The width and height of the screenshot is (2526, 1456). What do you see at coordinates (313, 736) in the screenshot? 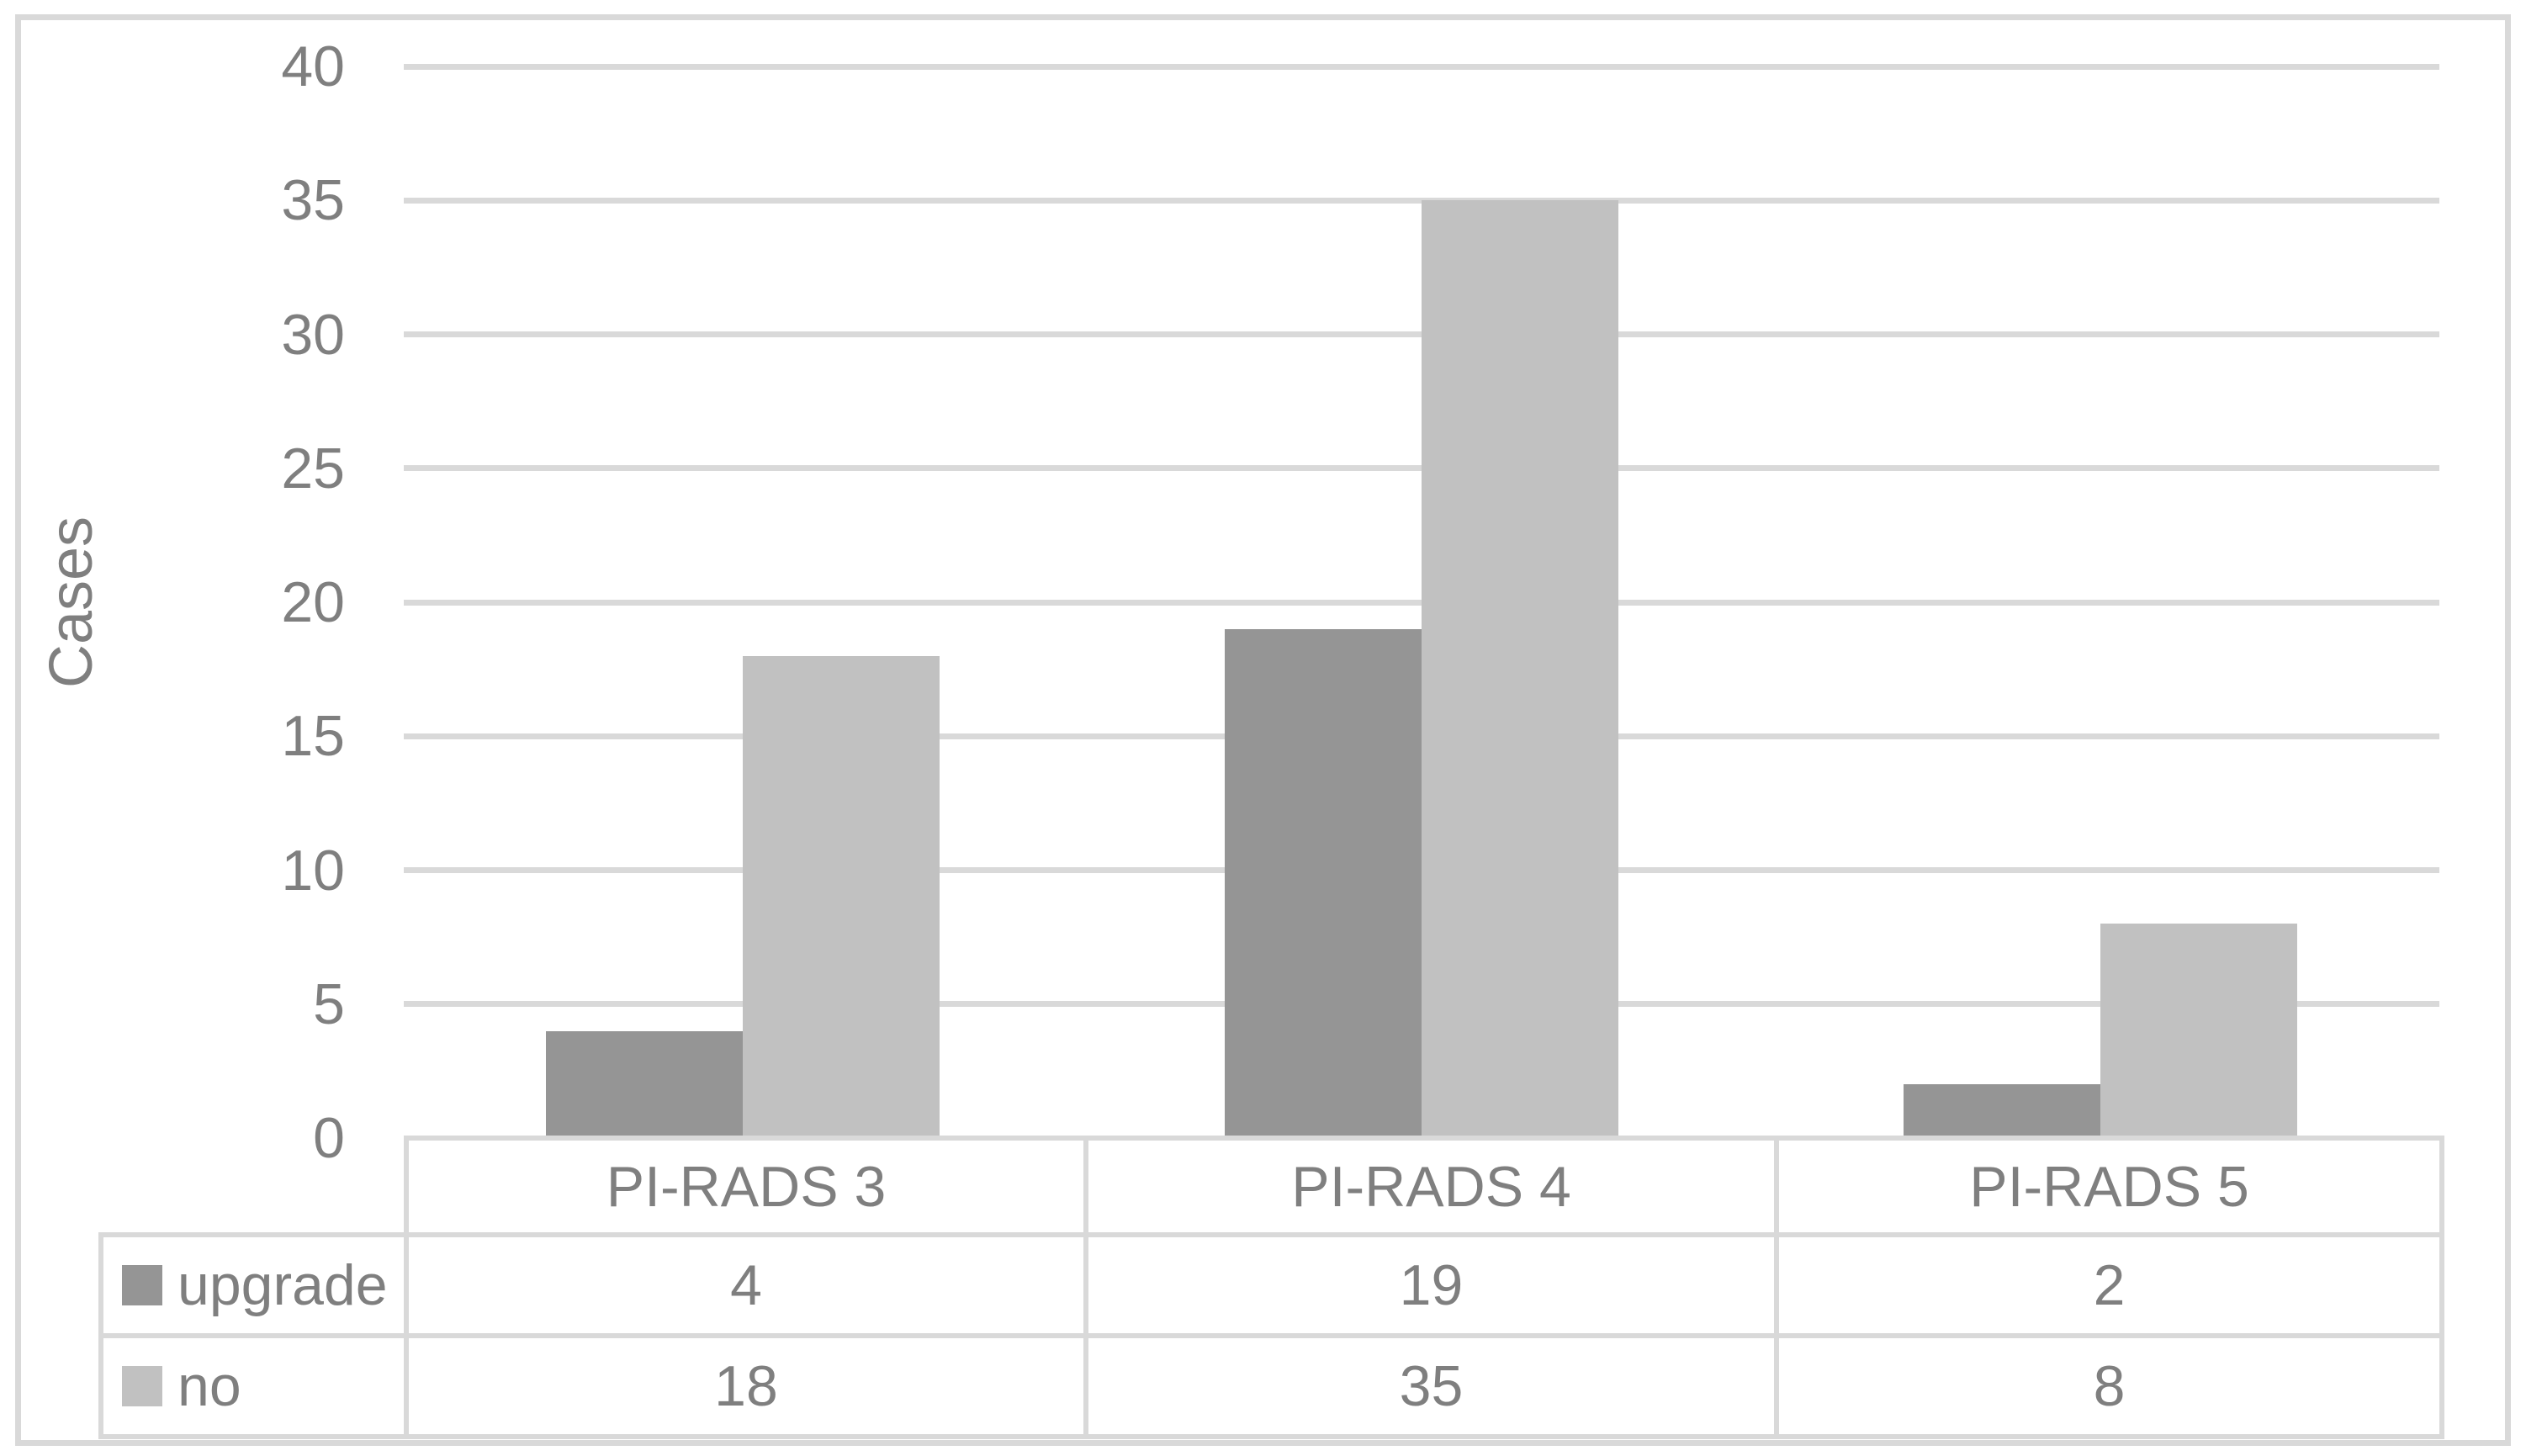
I see `y-tick-label-15: 15` at bounding box center [313, 736].